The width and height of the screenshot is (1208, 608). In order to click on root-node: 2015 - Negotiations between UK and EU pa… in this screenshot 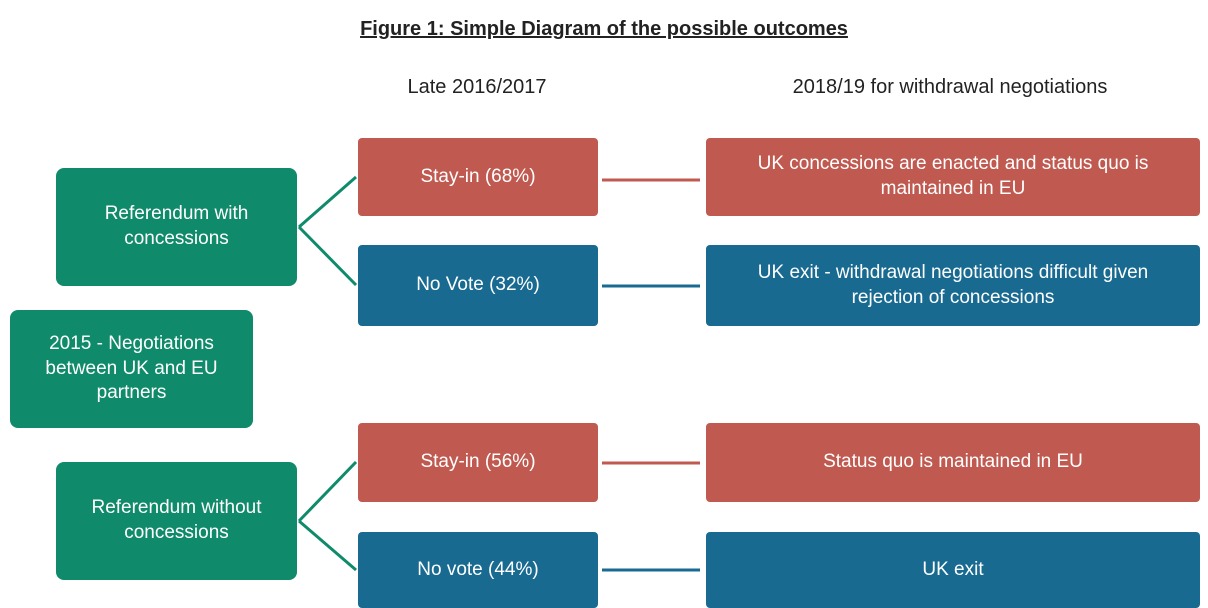, I will do `click(131, 369)`.